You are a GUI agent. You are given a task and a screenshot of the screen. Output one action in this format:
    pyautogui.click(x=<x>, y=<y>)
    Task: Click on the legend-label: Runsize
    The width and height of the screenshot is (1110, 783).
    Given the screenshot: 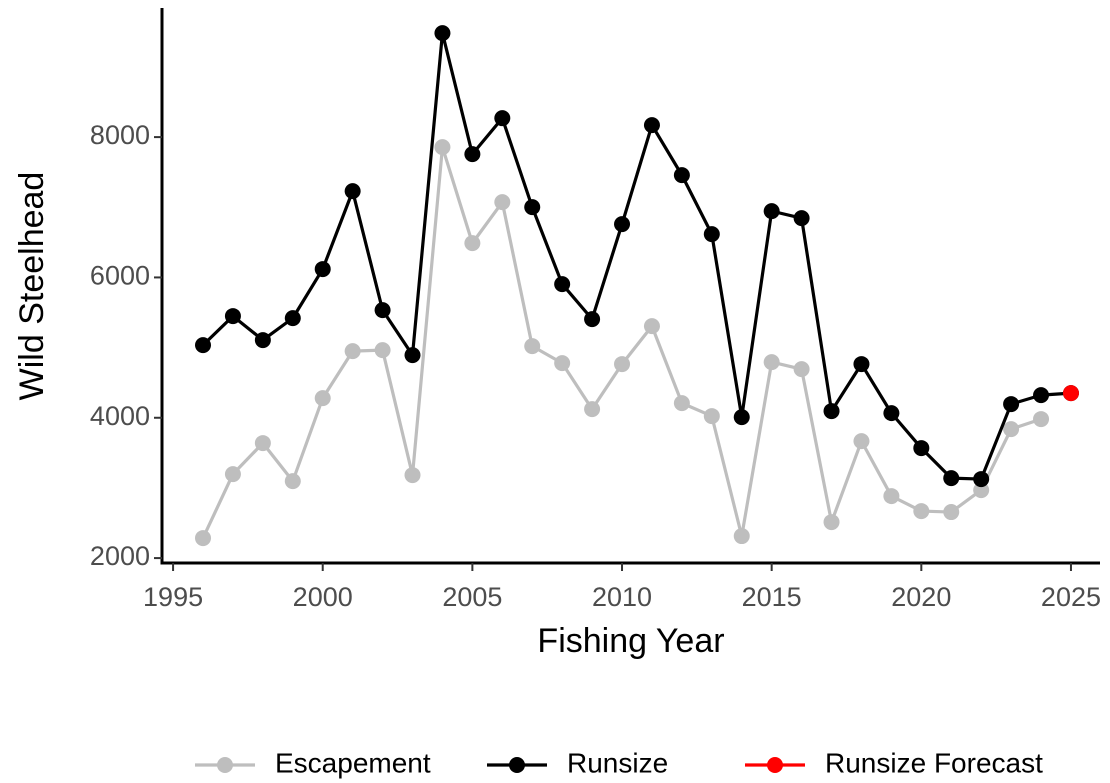 What is the action you would take?
    pyautogui.click(x=617, y=762)
    